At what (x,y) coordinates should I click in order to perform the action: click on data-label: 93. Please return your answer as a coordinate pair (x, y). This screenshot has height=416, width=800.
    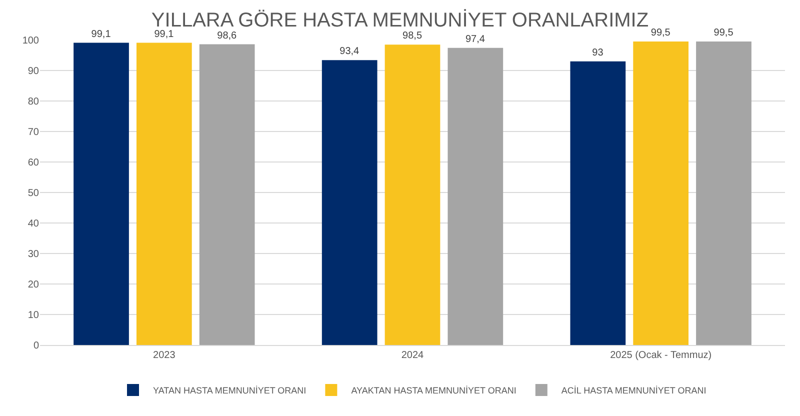
    Looking at the image, I should click on (598, 52).